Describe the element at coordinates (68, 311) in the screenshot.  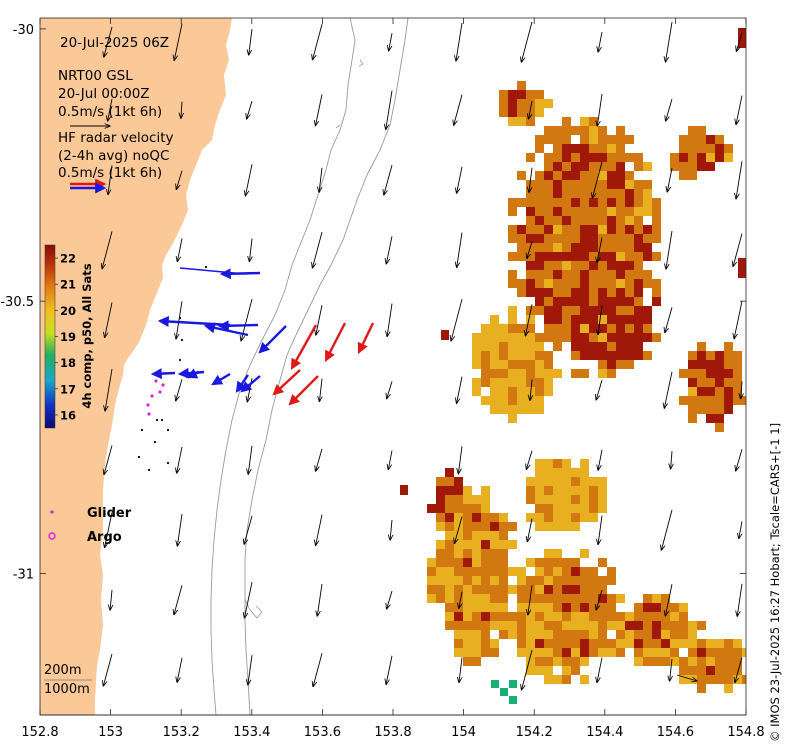
I see `colorbar-tick-label: 20` at that location.